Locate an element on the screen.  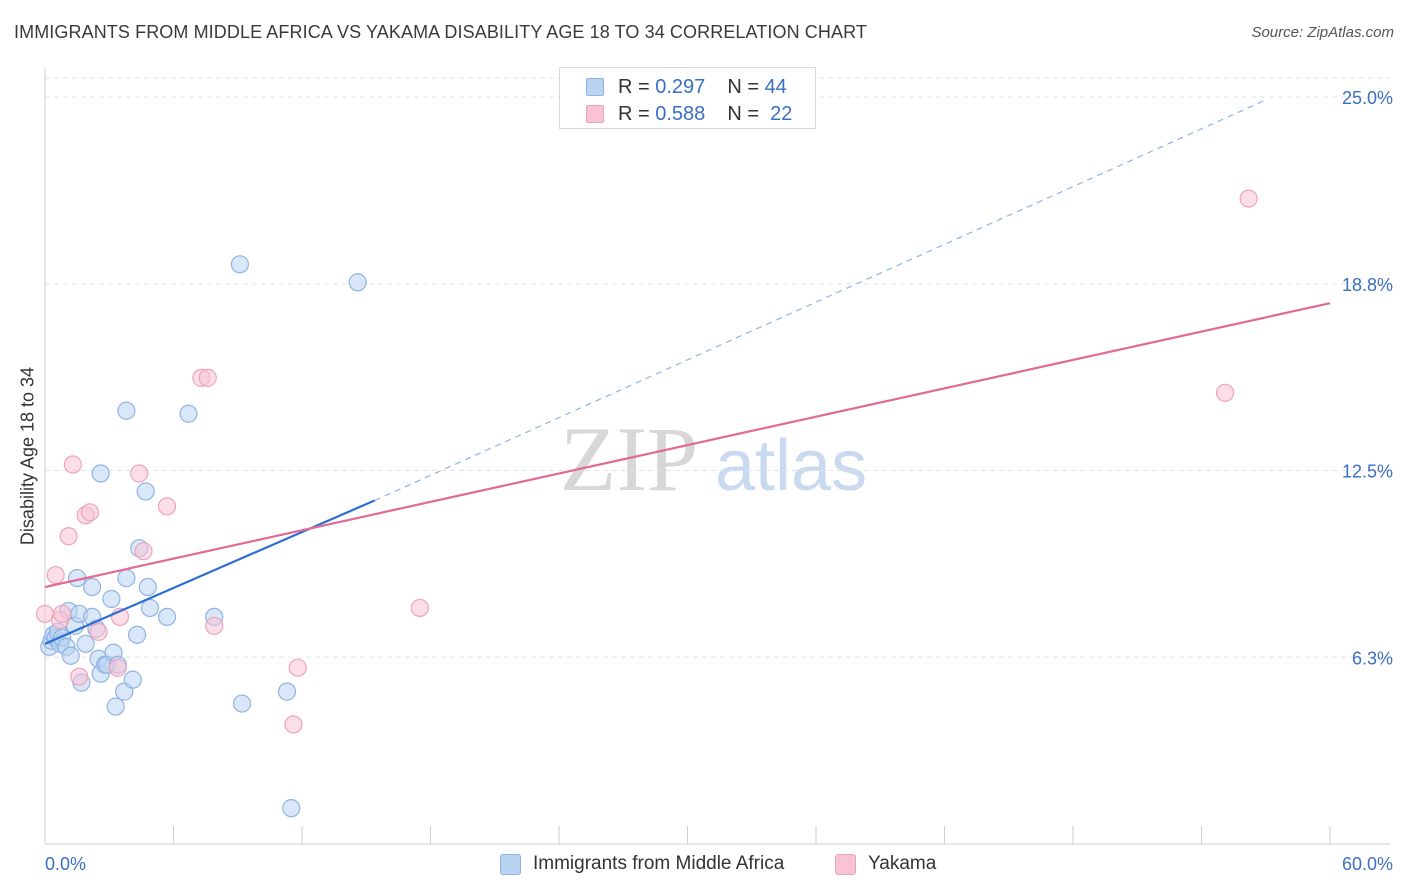
legend-row-middle-africa: R = 0.297 N = 44 is located at coordinates (686, 87).